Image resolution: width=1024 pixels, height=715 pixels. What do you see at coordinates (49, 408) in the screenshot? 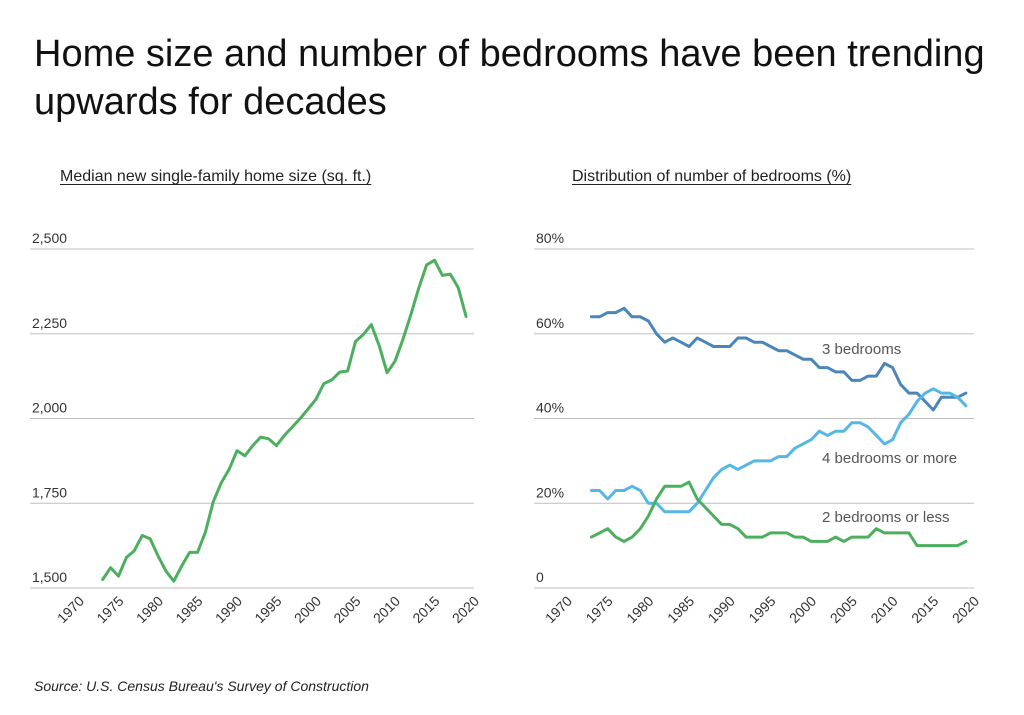
I see `y-tick-label: 2,000` at bounding box center [49, 408].